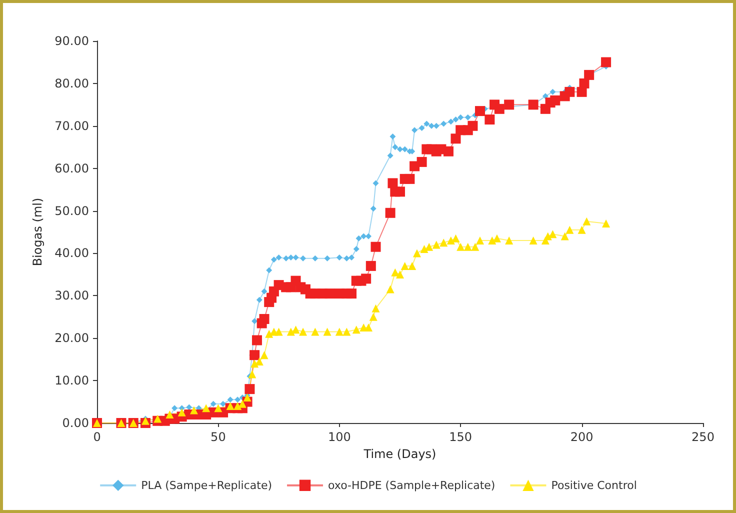 The height and width of the screenshot is (513, 736). What do you see at coordinates (71, 211) in the screenshot?
I see `y-tick-label: 50.00` at bounding box center [71, 211].